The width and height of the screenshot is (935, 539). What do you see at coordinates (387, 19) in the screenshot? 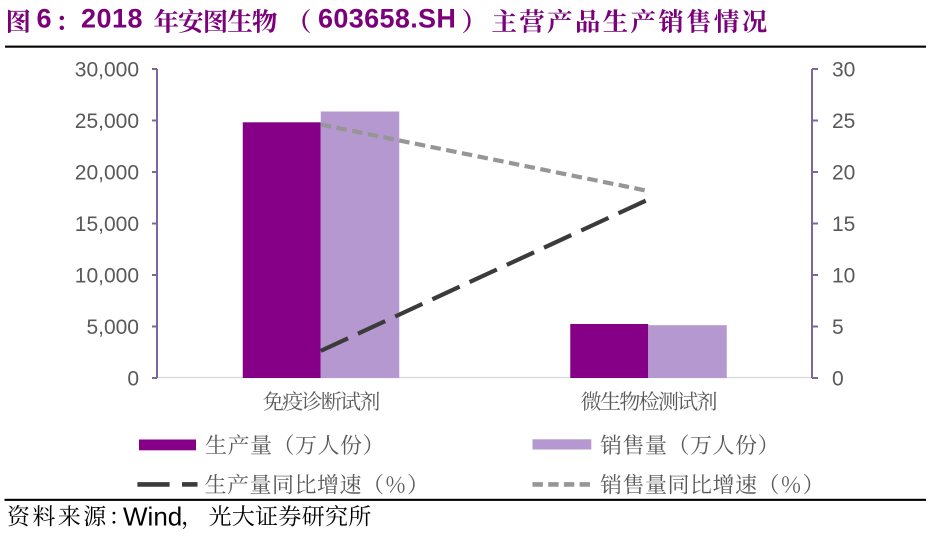
I see `svg-text: 603658.SH` at bounding box center [387, 19].